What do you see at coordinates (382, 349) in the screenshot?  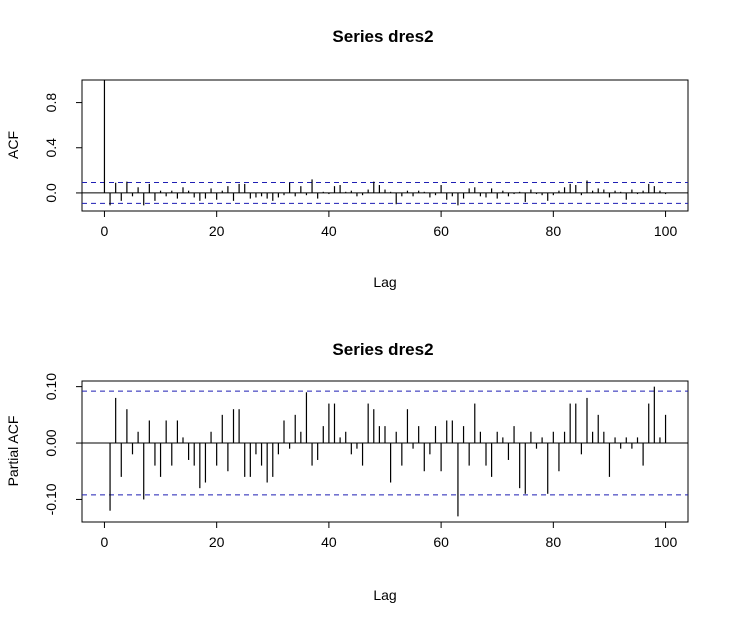 I see `pacf-chart-title: Series dres2` at bounding box center [382, 349].